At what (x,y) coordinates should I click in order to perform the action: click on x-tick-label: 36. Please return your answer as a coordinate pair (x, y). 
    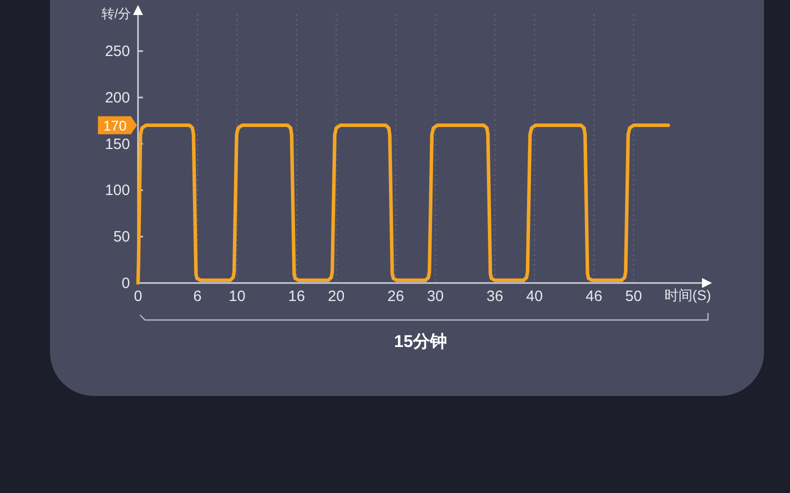
    Looking at the image, I should click on (495, 296).